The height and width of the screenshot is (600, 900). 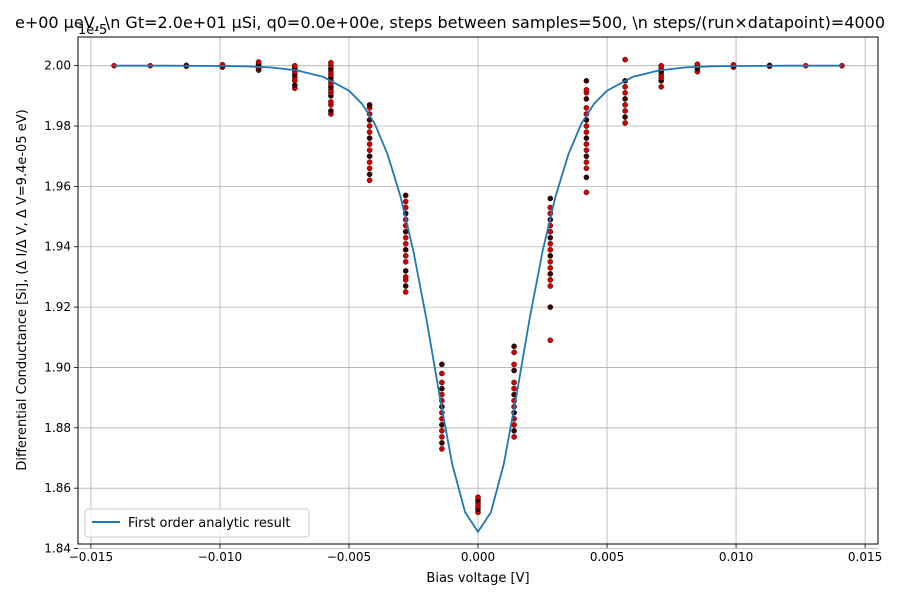 I want to click on legend-label: First order analytic result, so click(x=209, y=523).